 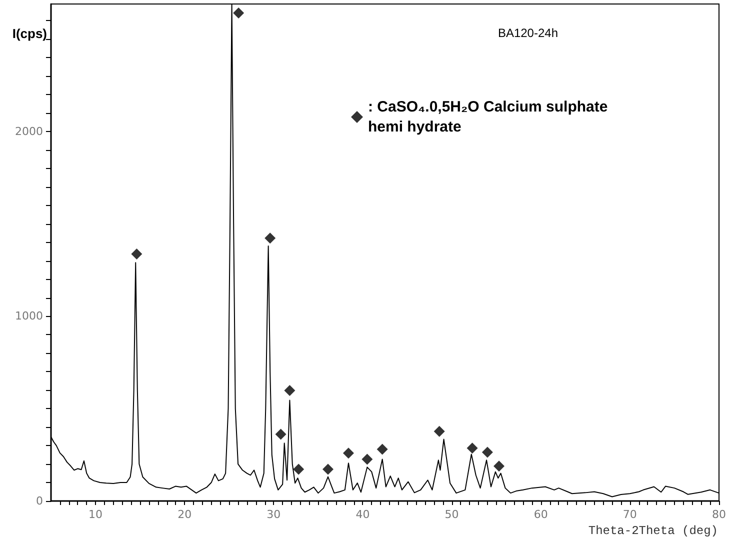 I want to click on y-tick-label: 2000, so click(x=29, y=131).